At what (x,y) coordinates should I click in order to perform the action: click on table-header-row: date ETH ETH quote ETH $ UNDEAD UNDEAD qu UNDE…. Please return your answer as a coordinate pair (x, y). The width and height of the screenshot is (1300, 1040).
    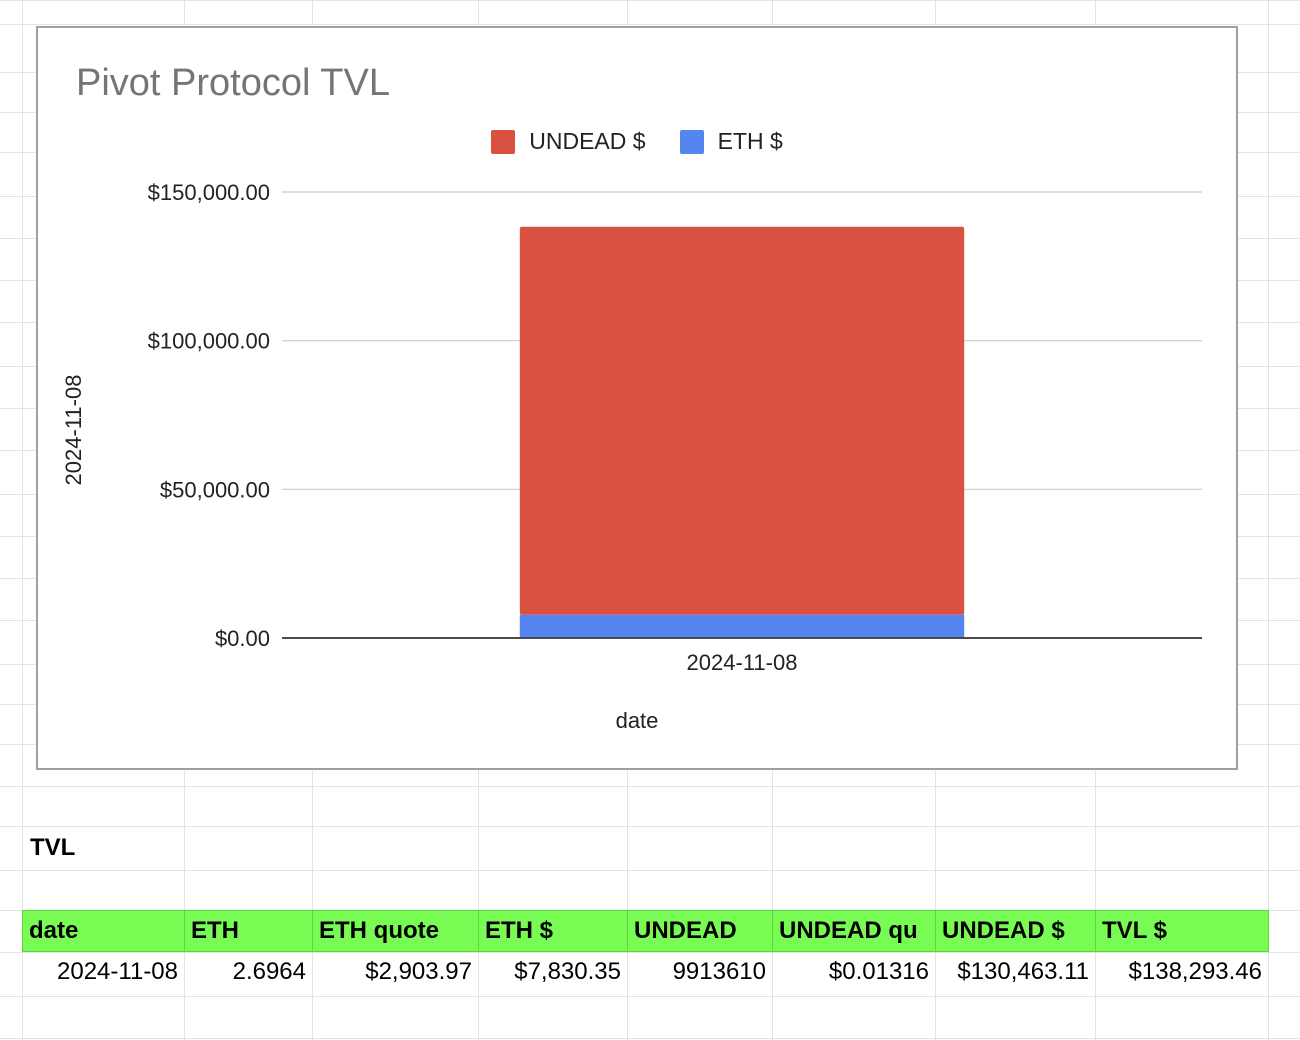
    Looking at the image, I should click on (645, 931).